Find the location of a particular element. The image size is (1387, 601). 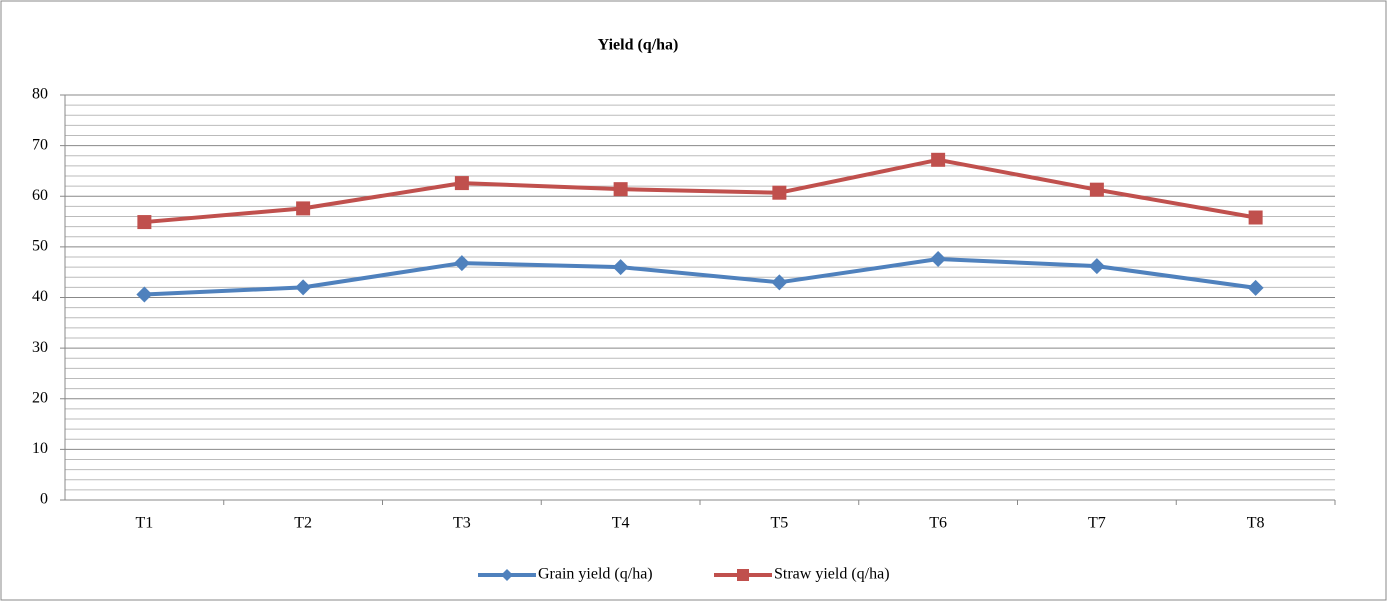

y-tick-label: 50 is located at coordinates (40, 246).